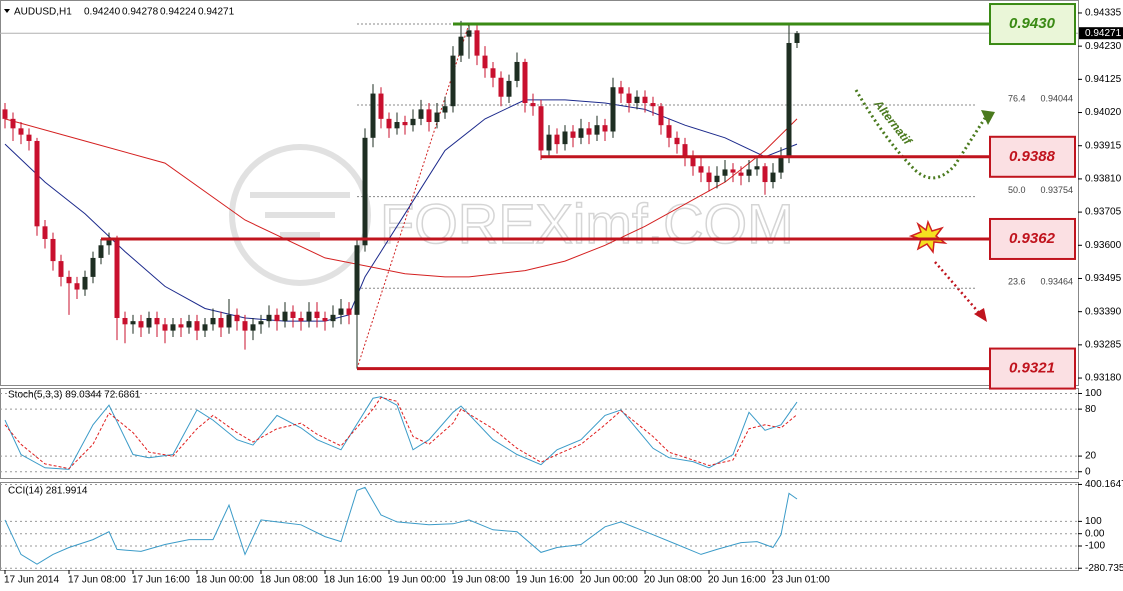 The width and height of the screenshot is (1123, 591). What do you see at coordinates (140, 12) in the screenshot?
I see `ohlc-high: 0.94278` at bounding box center [140, 12].